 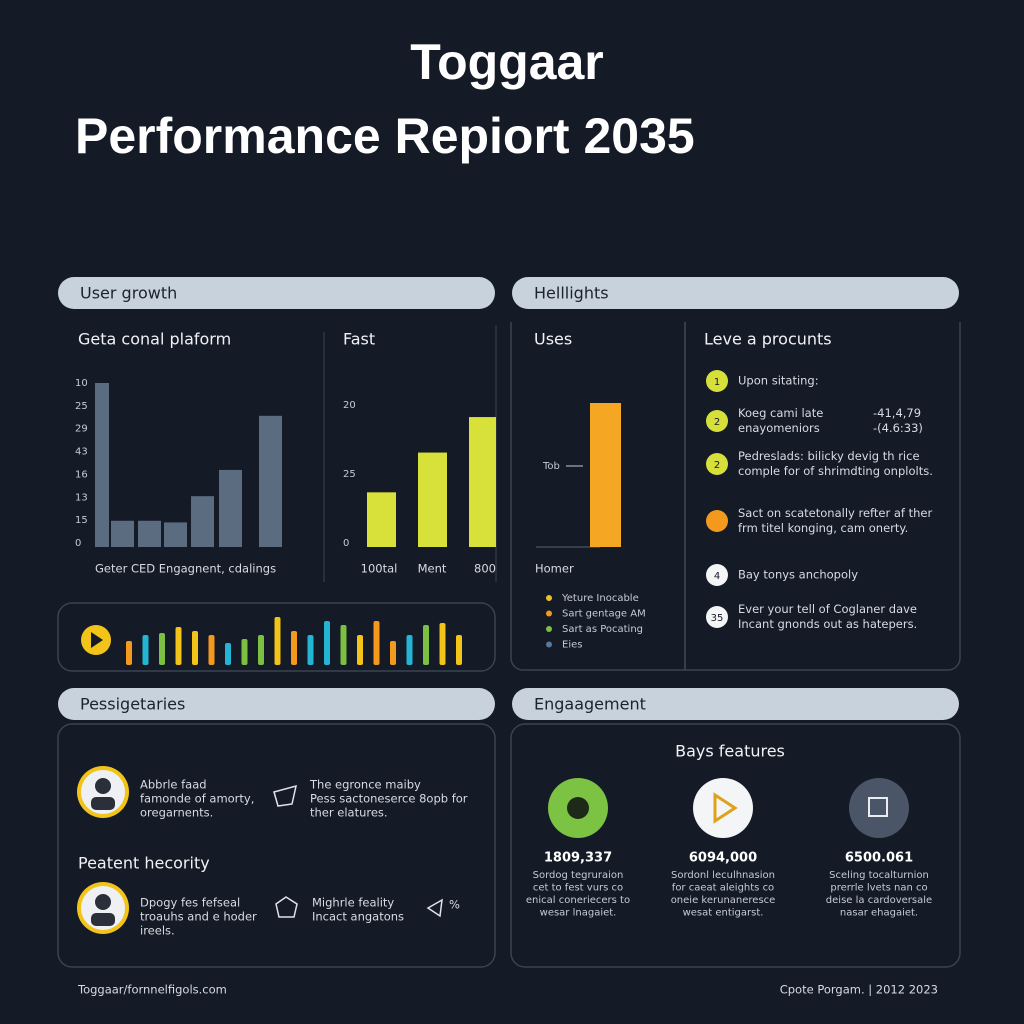 I want to click on stat-text: oneie kerunaneresce, so click(x=723, y=900).